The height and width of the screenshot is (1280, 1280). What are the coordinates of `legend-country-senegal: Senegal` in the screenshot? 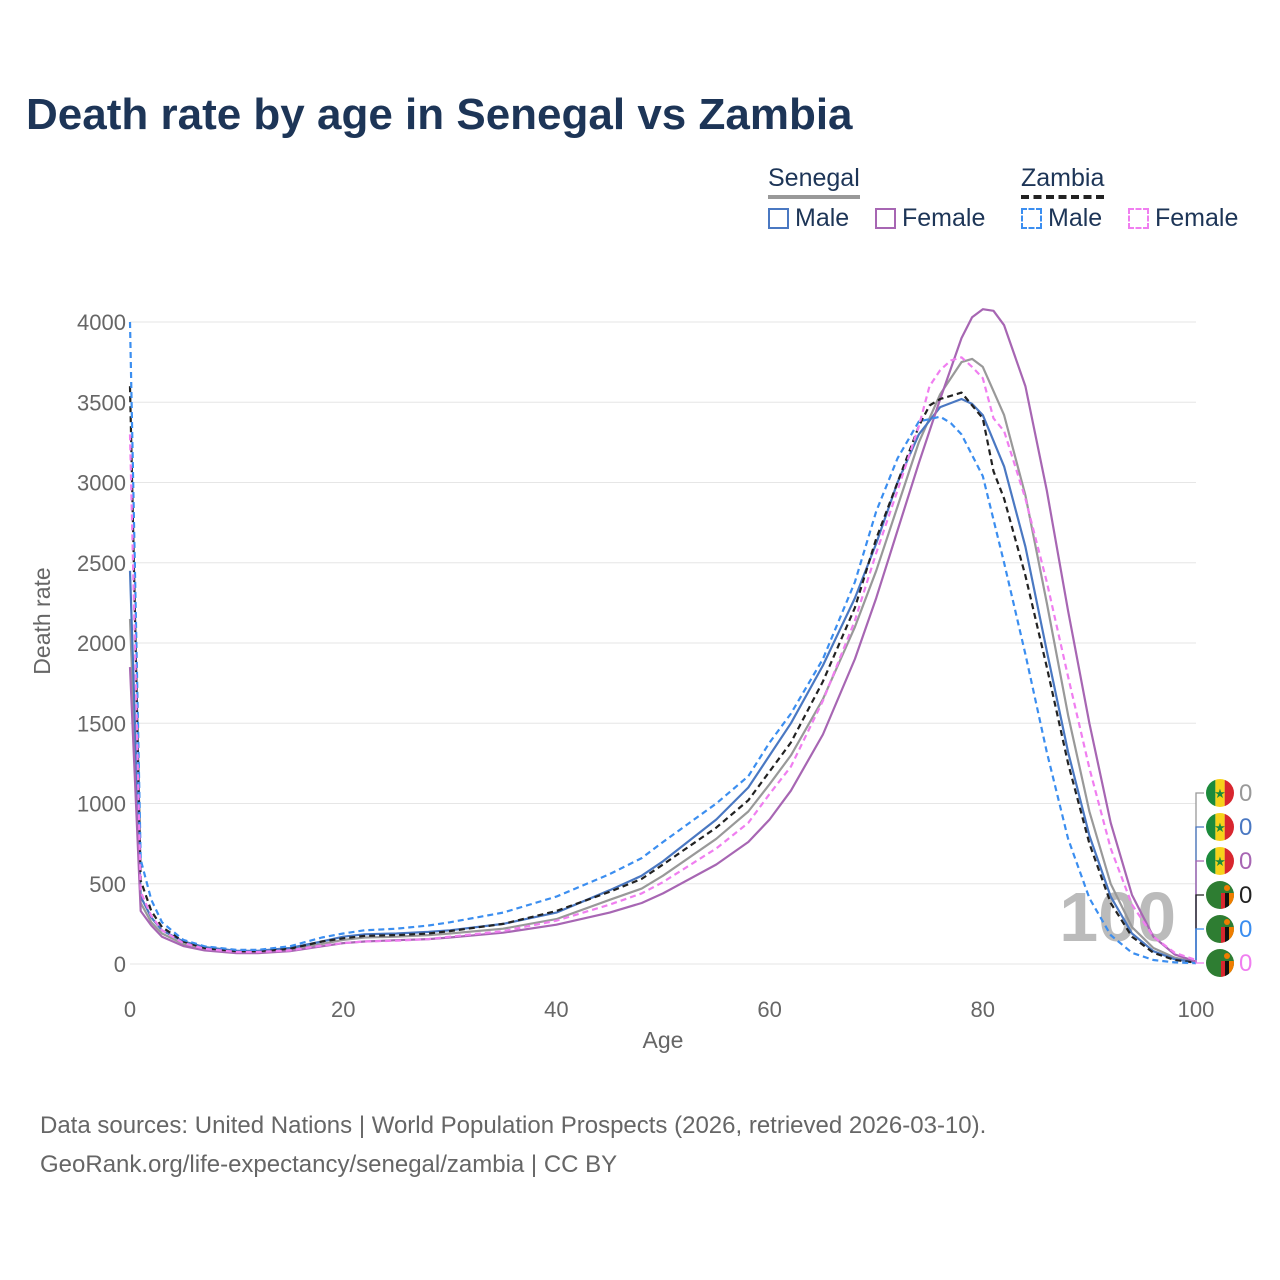 It's located at (814, 181).